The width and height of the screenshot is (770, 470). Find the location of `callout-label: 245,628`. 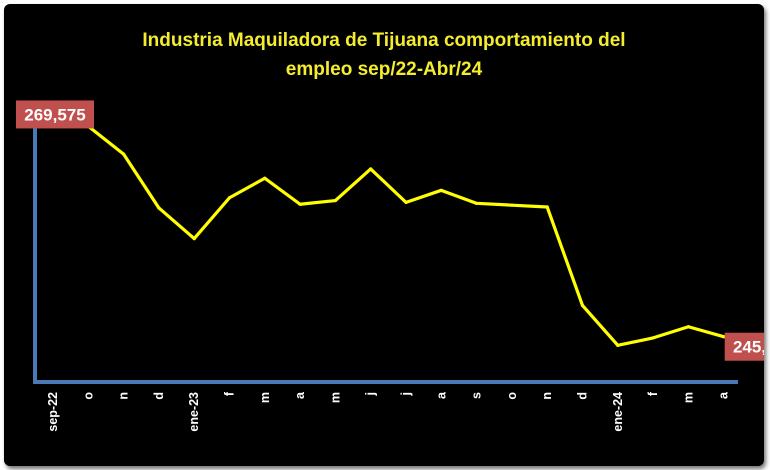

callout-label: 245,628 is located at coordinates (748, 347).